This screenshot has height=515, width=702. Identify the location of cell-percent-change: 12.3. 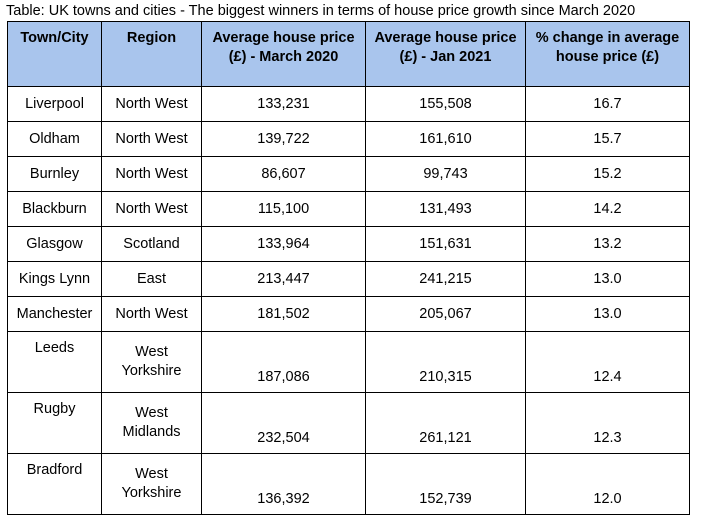
(607, 423).